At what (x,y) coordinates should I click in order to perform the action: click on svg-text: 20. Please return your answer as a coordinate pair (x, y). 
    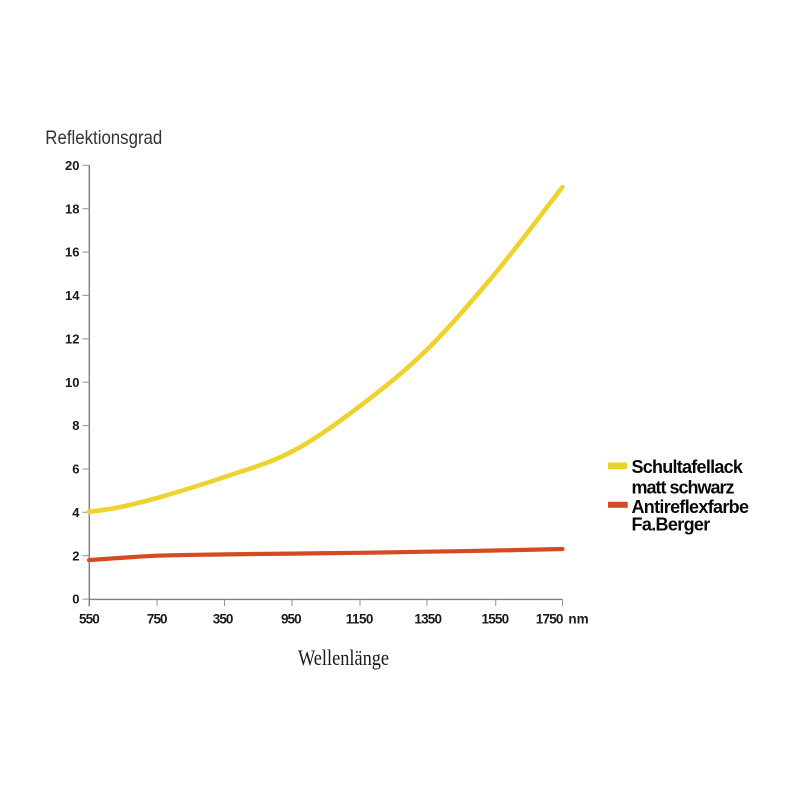
    Looking at the image, I should click on (72, 165).